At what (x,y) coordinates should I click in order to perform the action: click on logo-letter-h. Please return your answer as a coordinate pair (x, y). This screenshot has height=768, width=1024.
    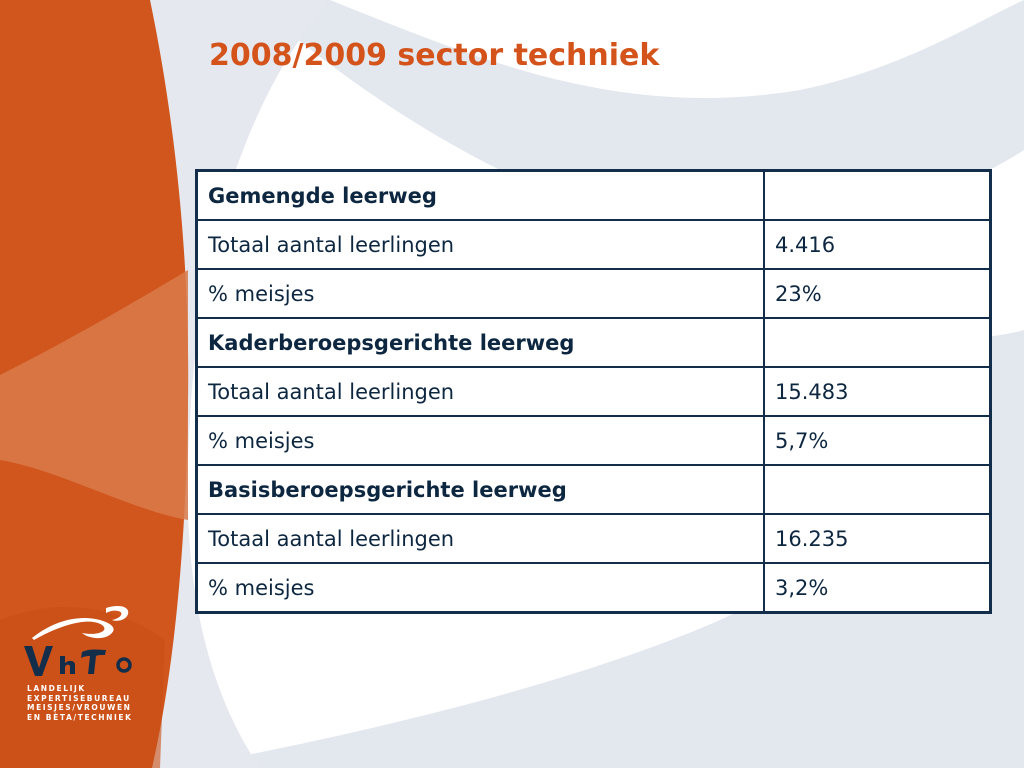
    Looking at the image, I should click on (67, 665).